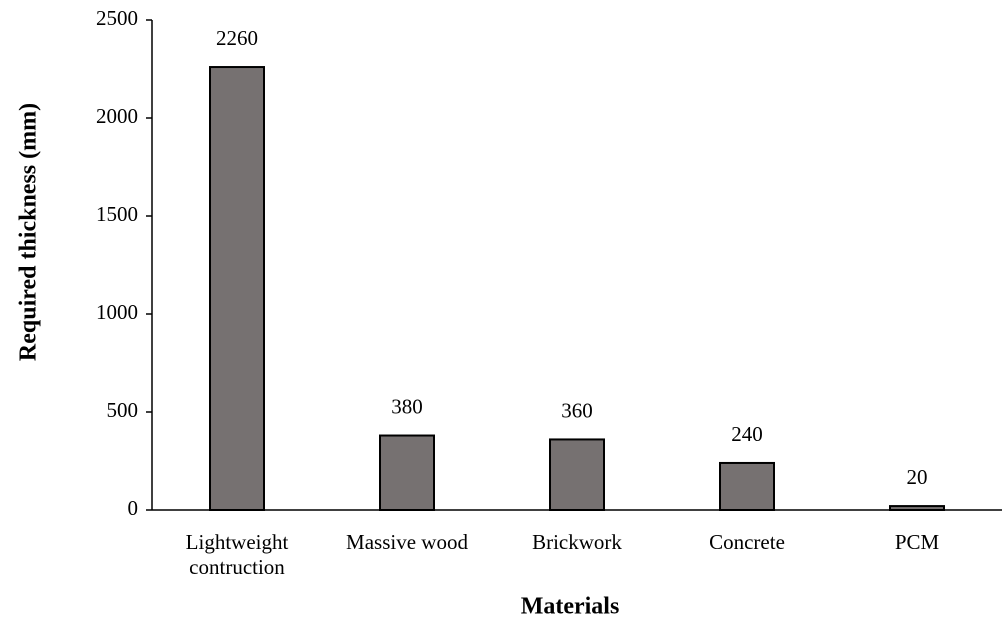 This screenshot has width=1006, height=623. Describe the element at coordinates (917, 477) in the screenshot. I see `data-label: 20` at that location.